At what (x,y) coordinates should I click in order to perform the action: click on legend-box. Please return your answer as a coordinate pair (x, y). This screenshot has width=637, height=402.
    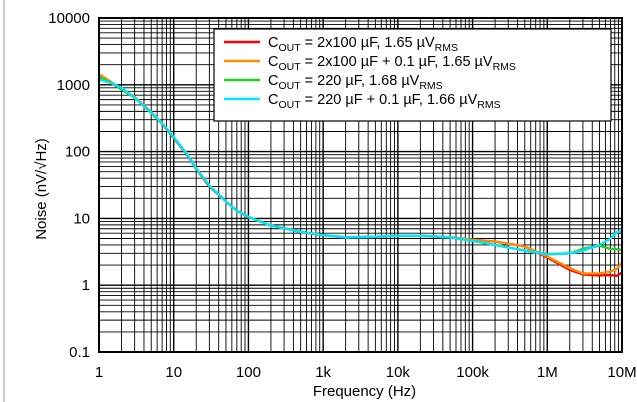
    Looking at the image, I should click on (412, 75).